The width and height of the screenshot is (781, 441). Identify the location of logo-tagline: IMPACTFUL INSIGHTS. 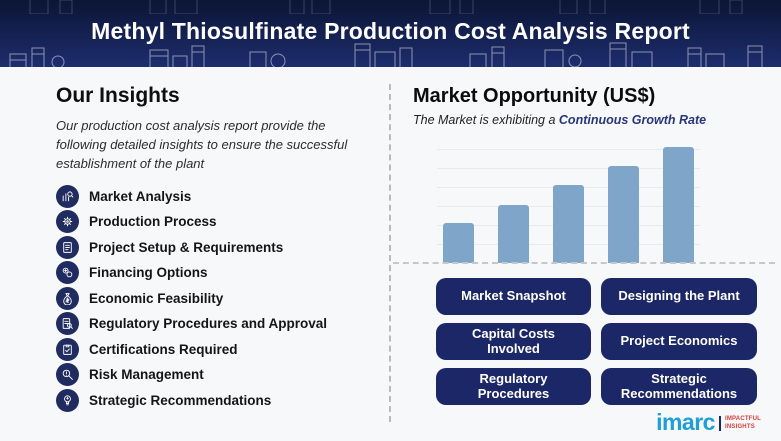
(743, 423).